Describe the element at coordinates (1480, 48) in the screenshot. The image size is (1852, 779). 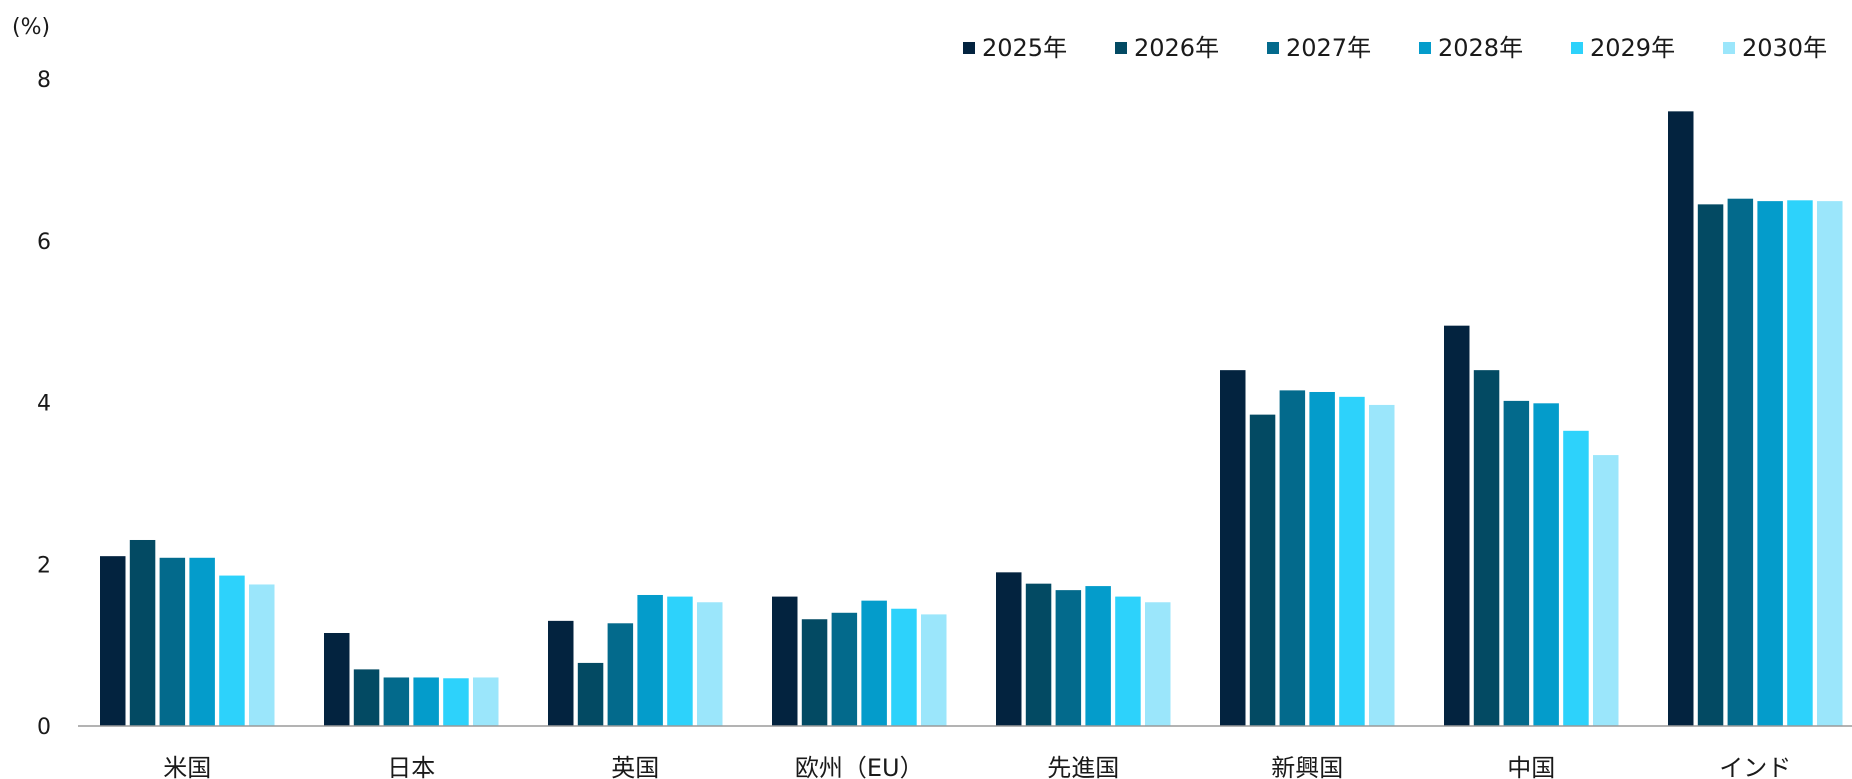
I see `legend-label: 2028年` at that location.